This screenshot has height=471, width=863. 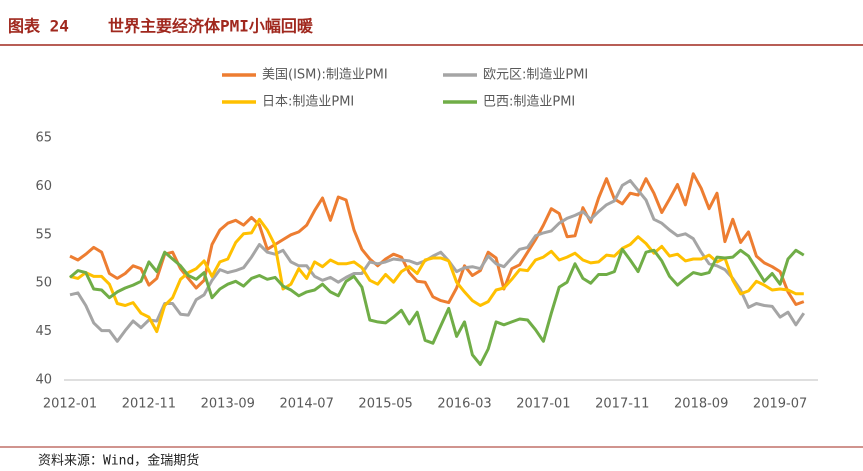 What do you see at coordinates (43, 234) in the screenshot?
I see `y-tick-label: 55` at bounding box center [43, 234].